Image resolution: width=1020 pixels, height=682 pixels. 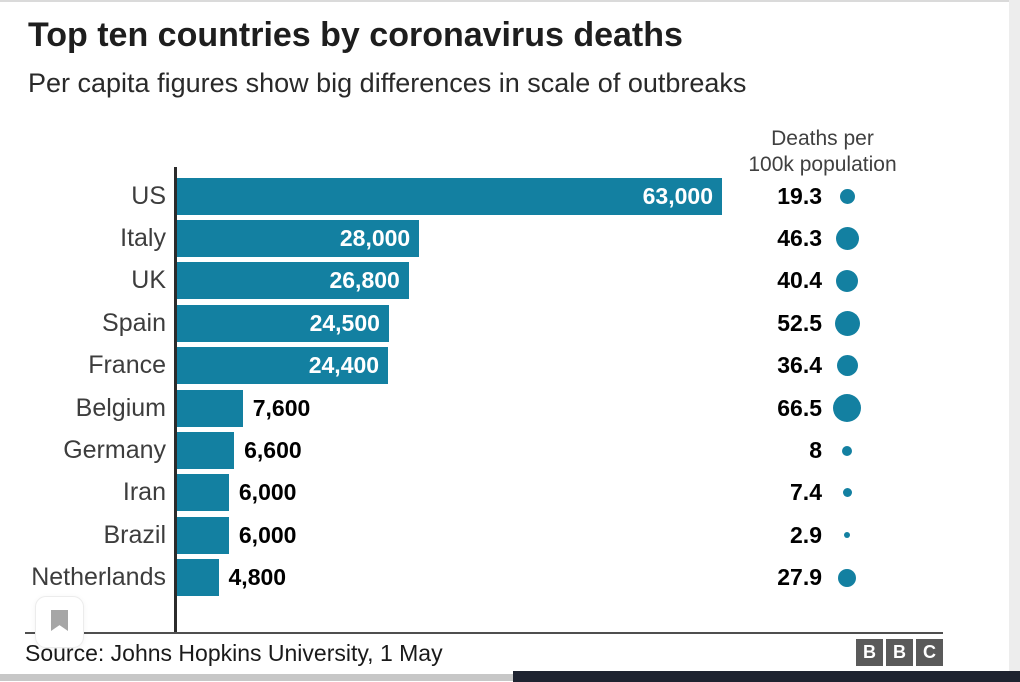 What do you see at coordinates (799, 238) in the screenshot?
I see `percapita-value: 46.3` at bounding box center [799, 238].